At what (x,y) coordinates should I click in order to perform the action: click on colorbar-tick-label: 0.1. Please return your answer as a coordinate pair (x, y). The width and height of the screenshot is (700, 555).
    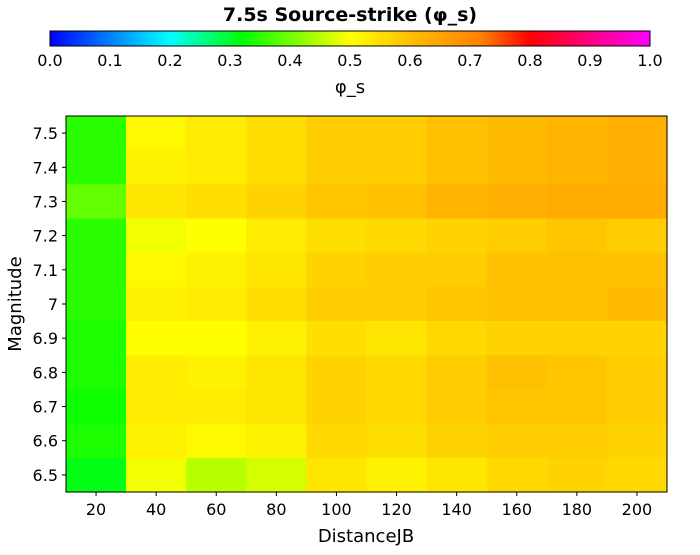
    Looking at the image, I should click on (109, 60).